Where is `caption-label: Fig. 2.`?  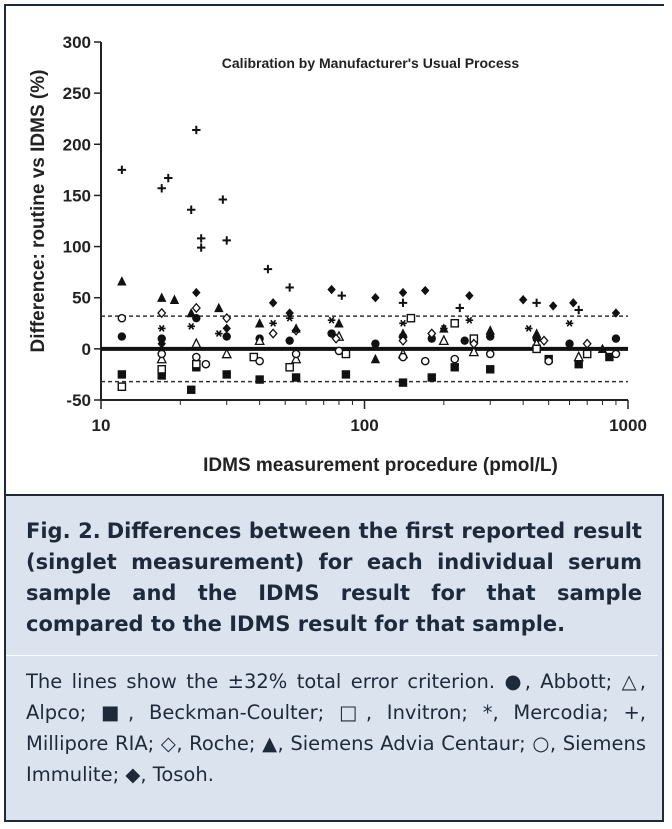
caption-label: Fig. 2. is located at coordinates (63, 531).